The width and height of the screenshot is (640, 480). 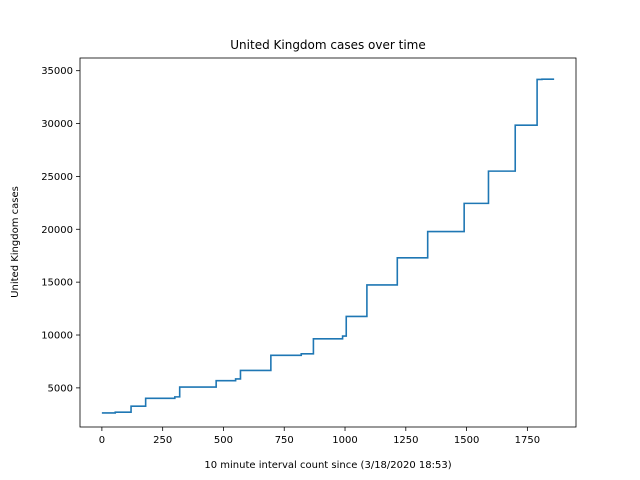 What do you see at coordinates (319, 436) in the screenshot?
I see `x-axis: 0 250 500 750 1000 1250 1500 1750` at bounding box center [319, 436].